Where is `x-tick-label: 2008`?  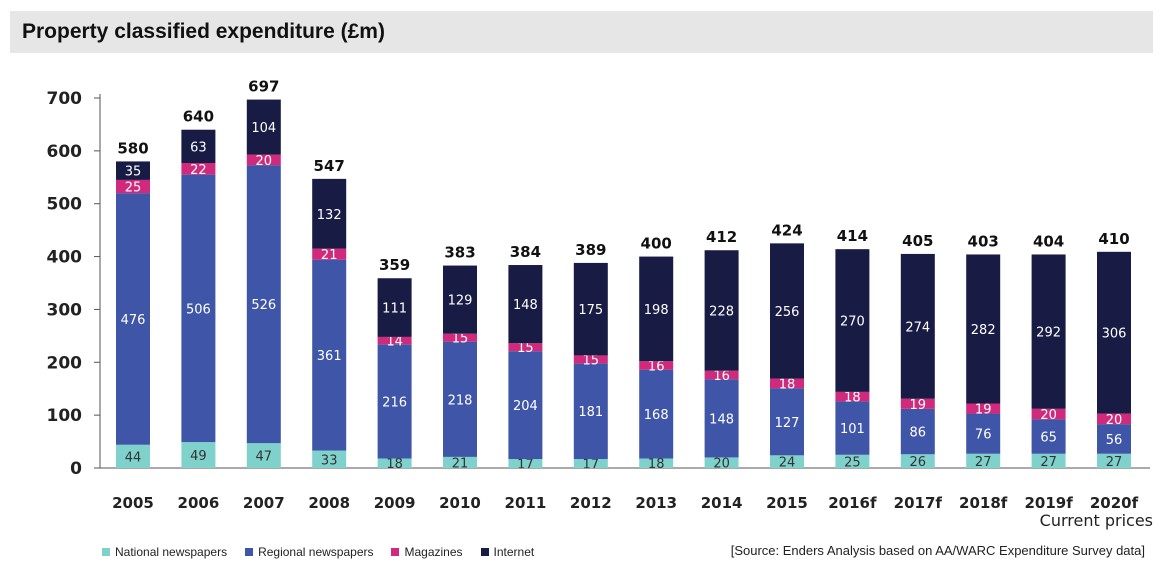 x-tick-label: 2008 is located at coordinates (329, 503).